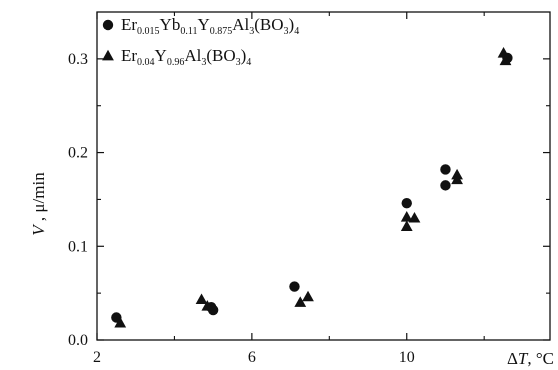 This screenshot has height=370, width=558. I want to click on legend-subscript: 0.04, so click(146, 62).